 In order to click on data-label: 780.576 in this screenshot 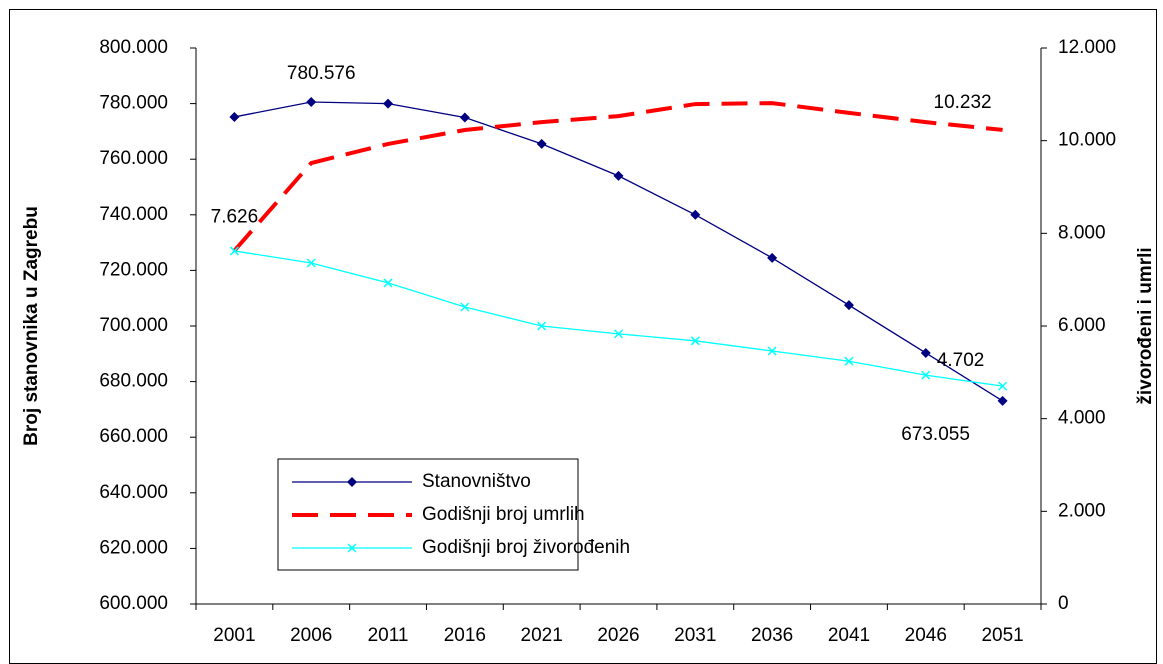, I will do `click(321, 73)`.